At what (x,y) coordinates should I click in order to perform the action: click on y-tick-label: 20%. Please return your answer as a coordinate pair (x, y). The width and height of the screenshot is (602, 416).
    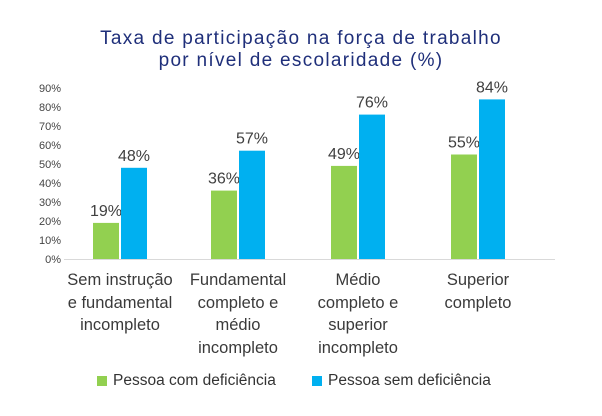
    Looking at the image, I should click on (50, 222).